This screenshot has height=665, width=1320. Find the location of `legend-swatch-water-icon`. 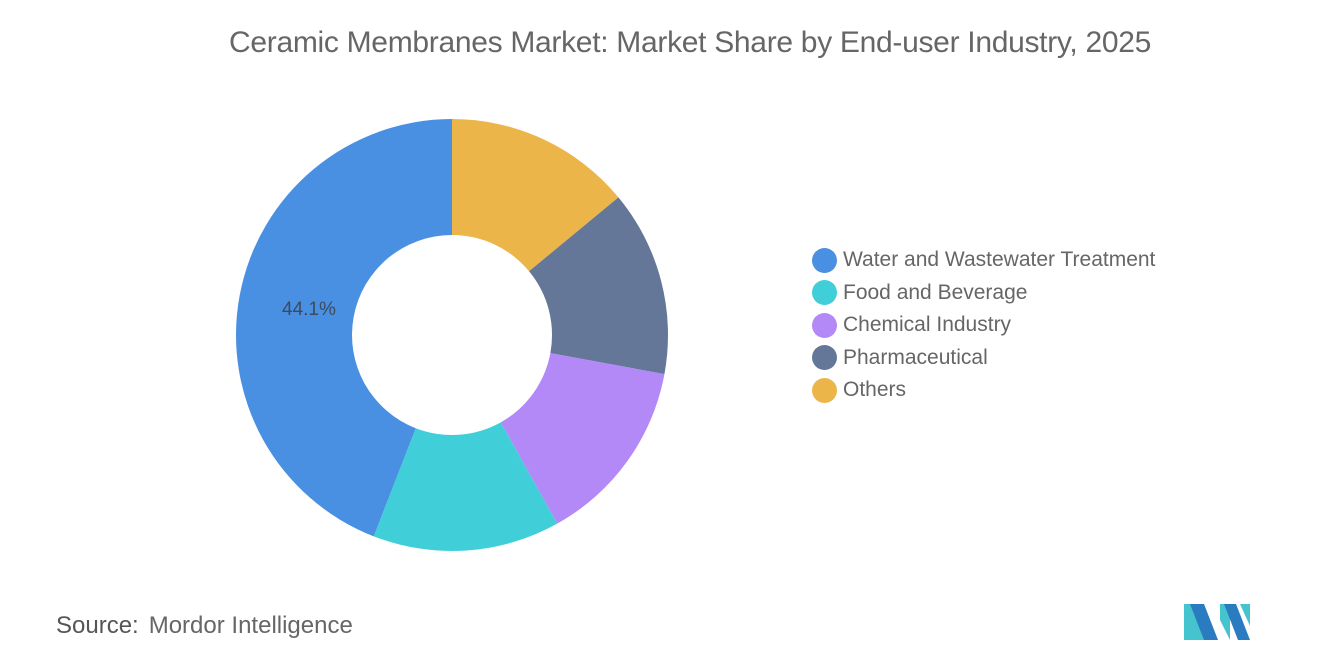

legend-swatch-water-icon is located at coordinates (824, 260).